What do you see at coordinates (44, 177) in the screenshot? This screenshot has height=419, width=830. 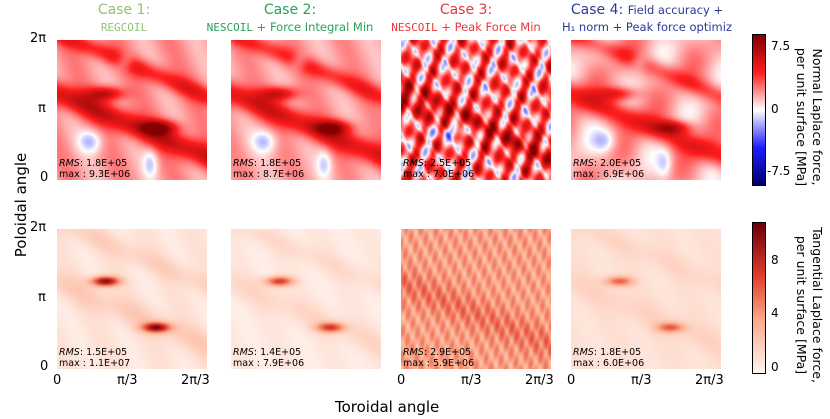 I see `y-tick-0-top: 0` at bounding box center [44, 177].